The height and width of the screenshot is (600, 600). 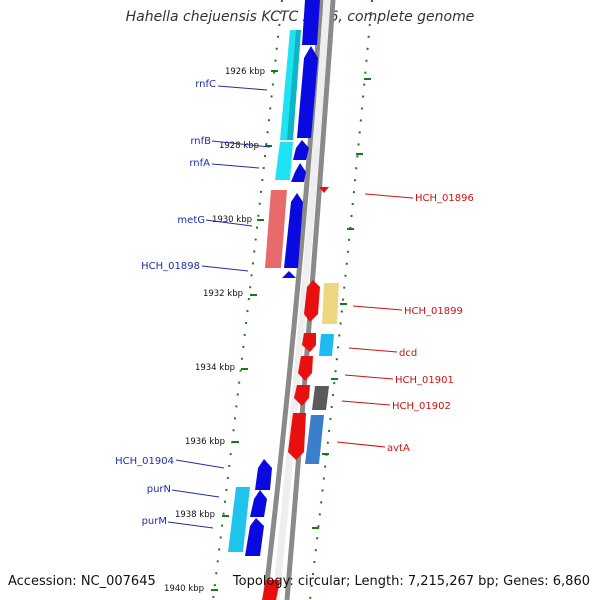 What do you see at coordinates (299, 300) in the screenshot?
I see `backbone` at bounding box center [299, 300].